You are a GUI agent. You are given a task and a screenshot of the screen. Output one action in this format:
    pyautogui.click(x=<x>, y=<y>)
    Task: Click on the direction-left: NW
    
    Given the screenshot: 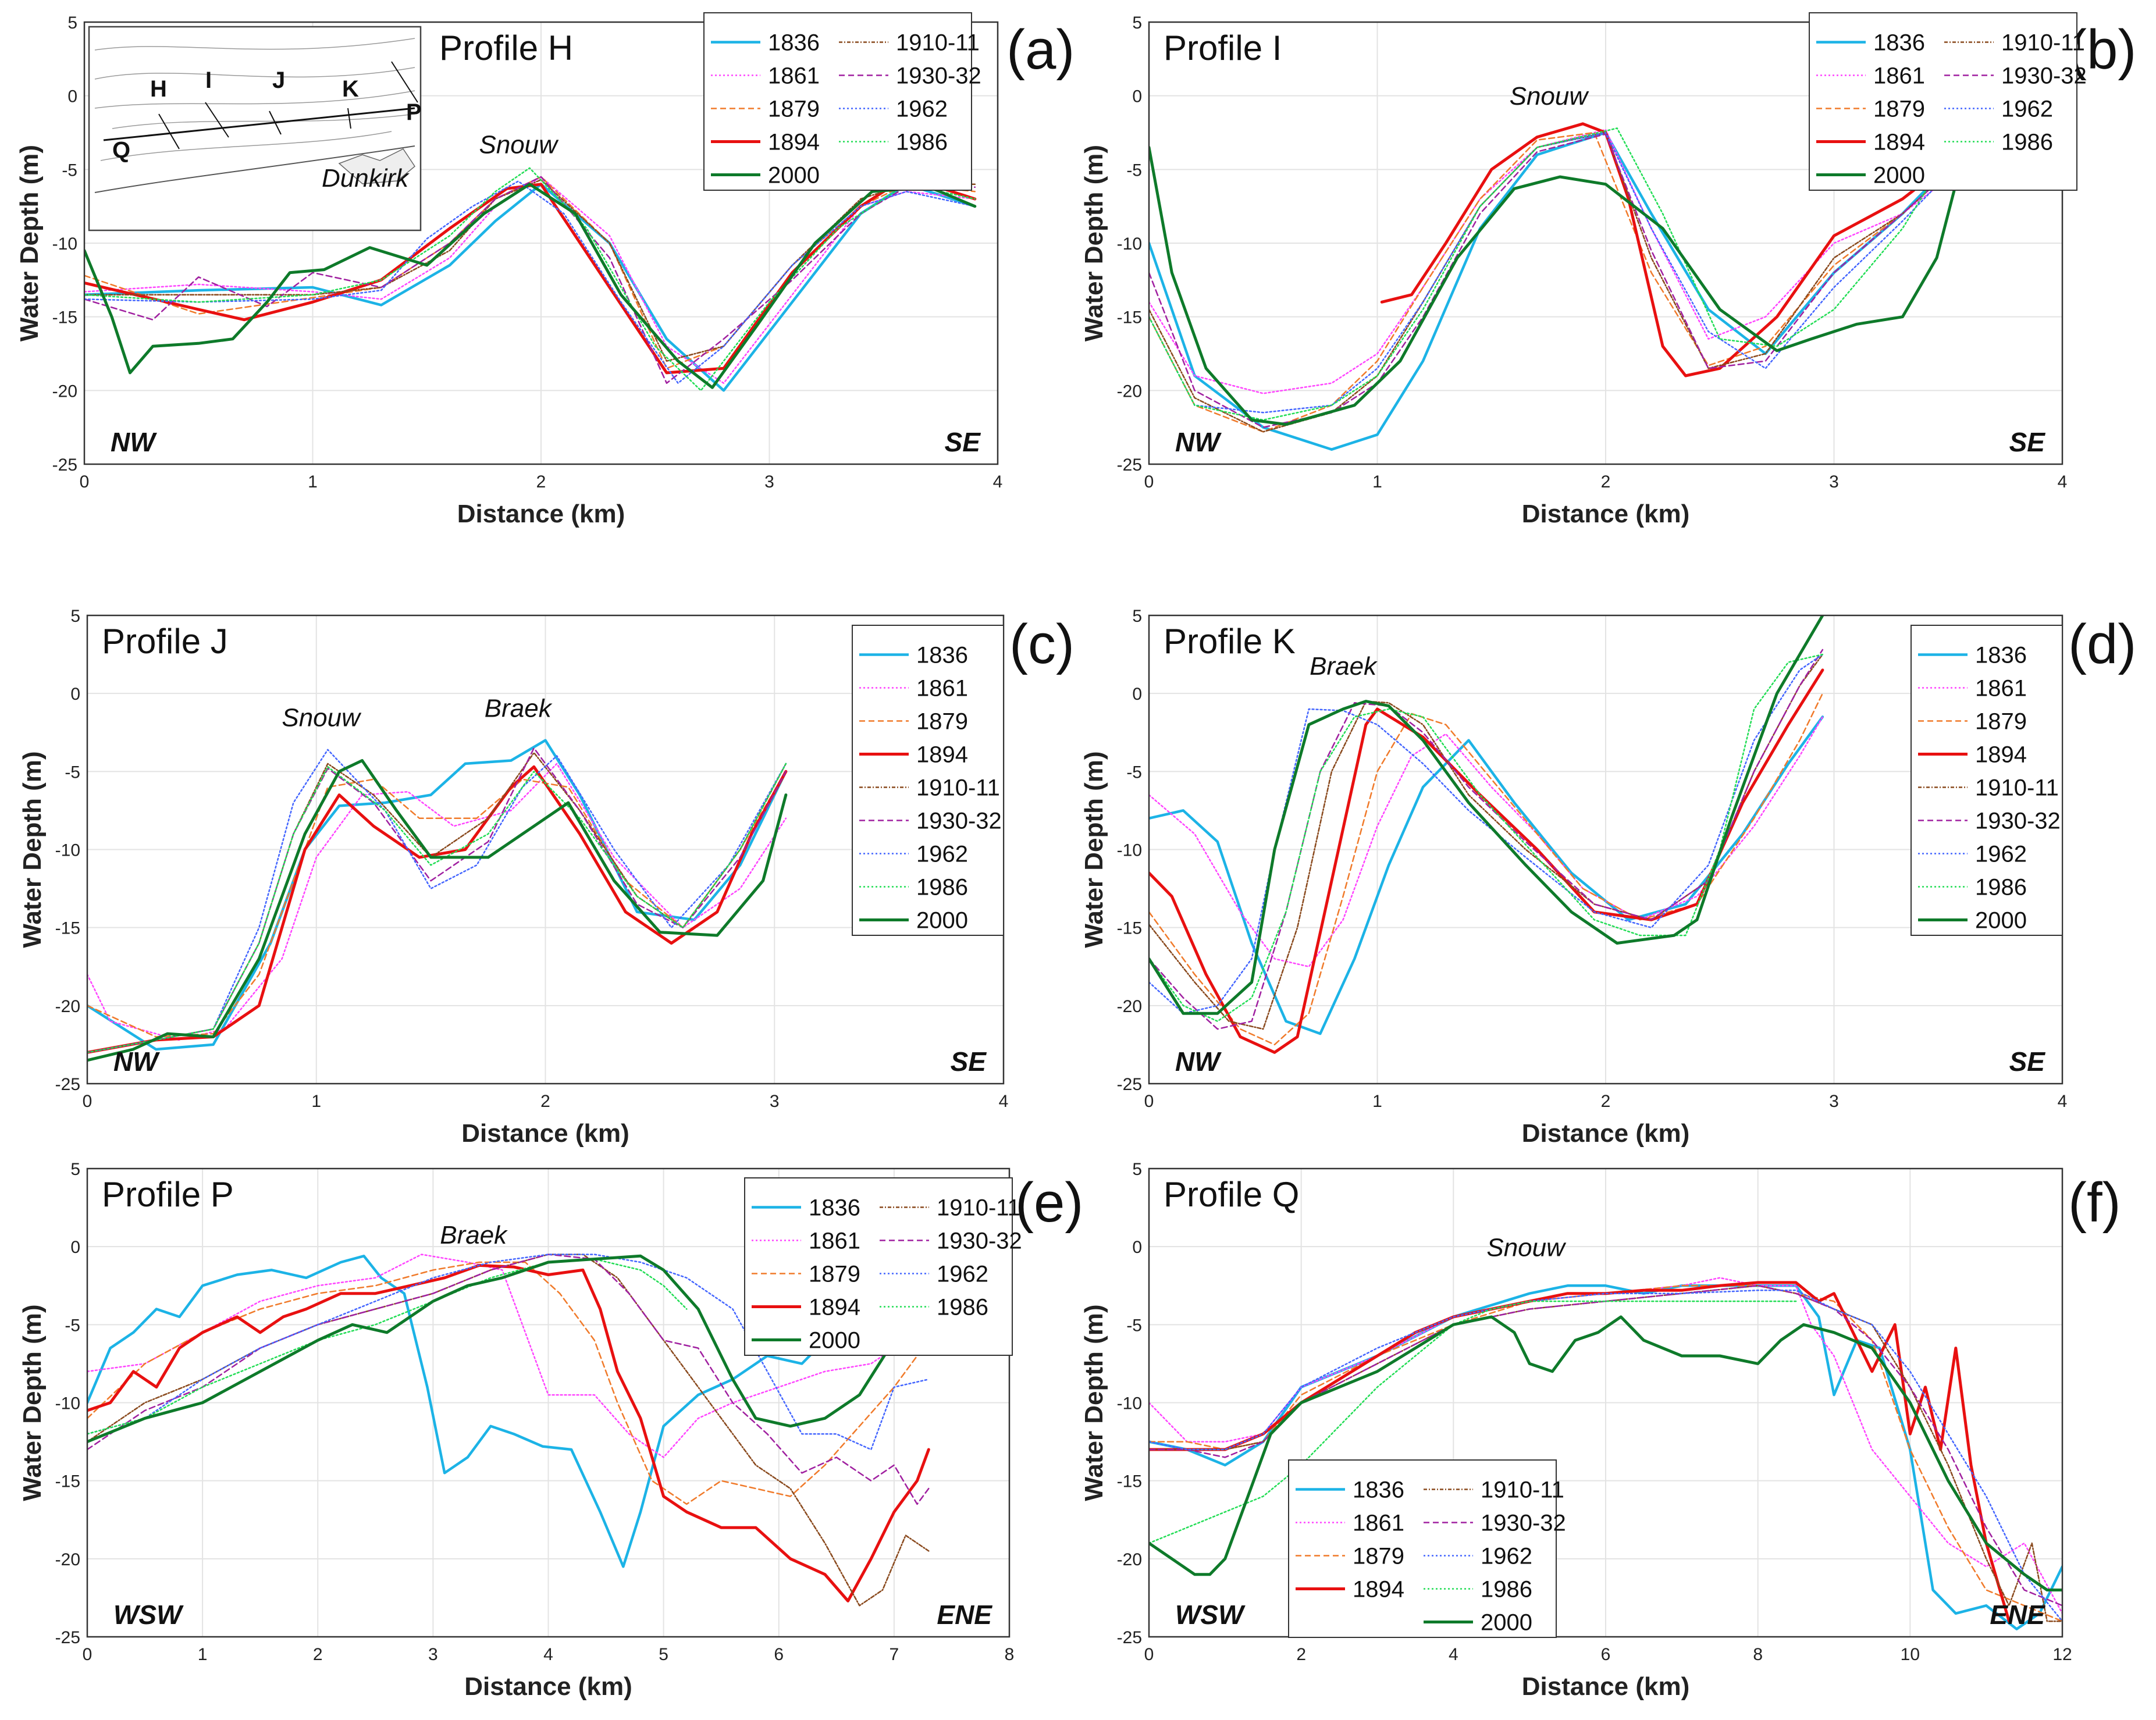 What is the action you would take?
    pyautogui.click(x=136, y=1062)
    